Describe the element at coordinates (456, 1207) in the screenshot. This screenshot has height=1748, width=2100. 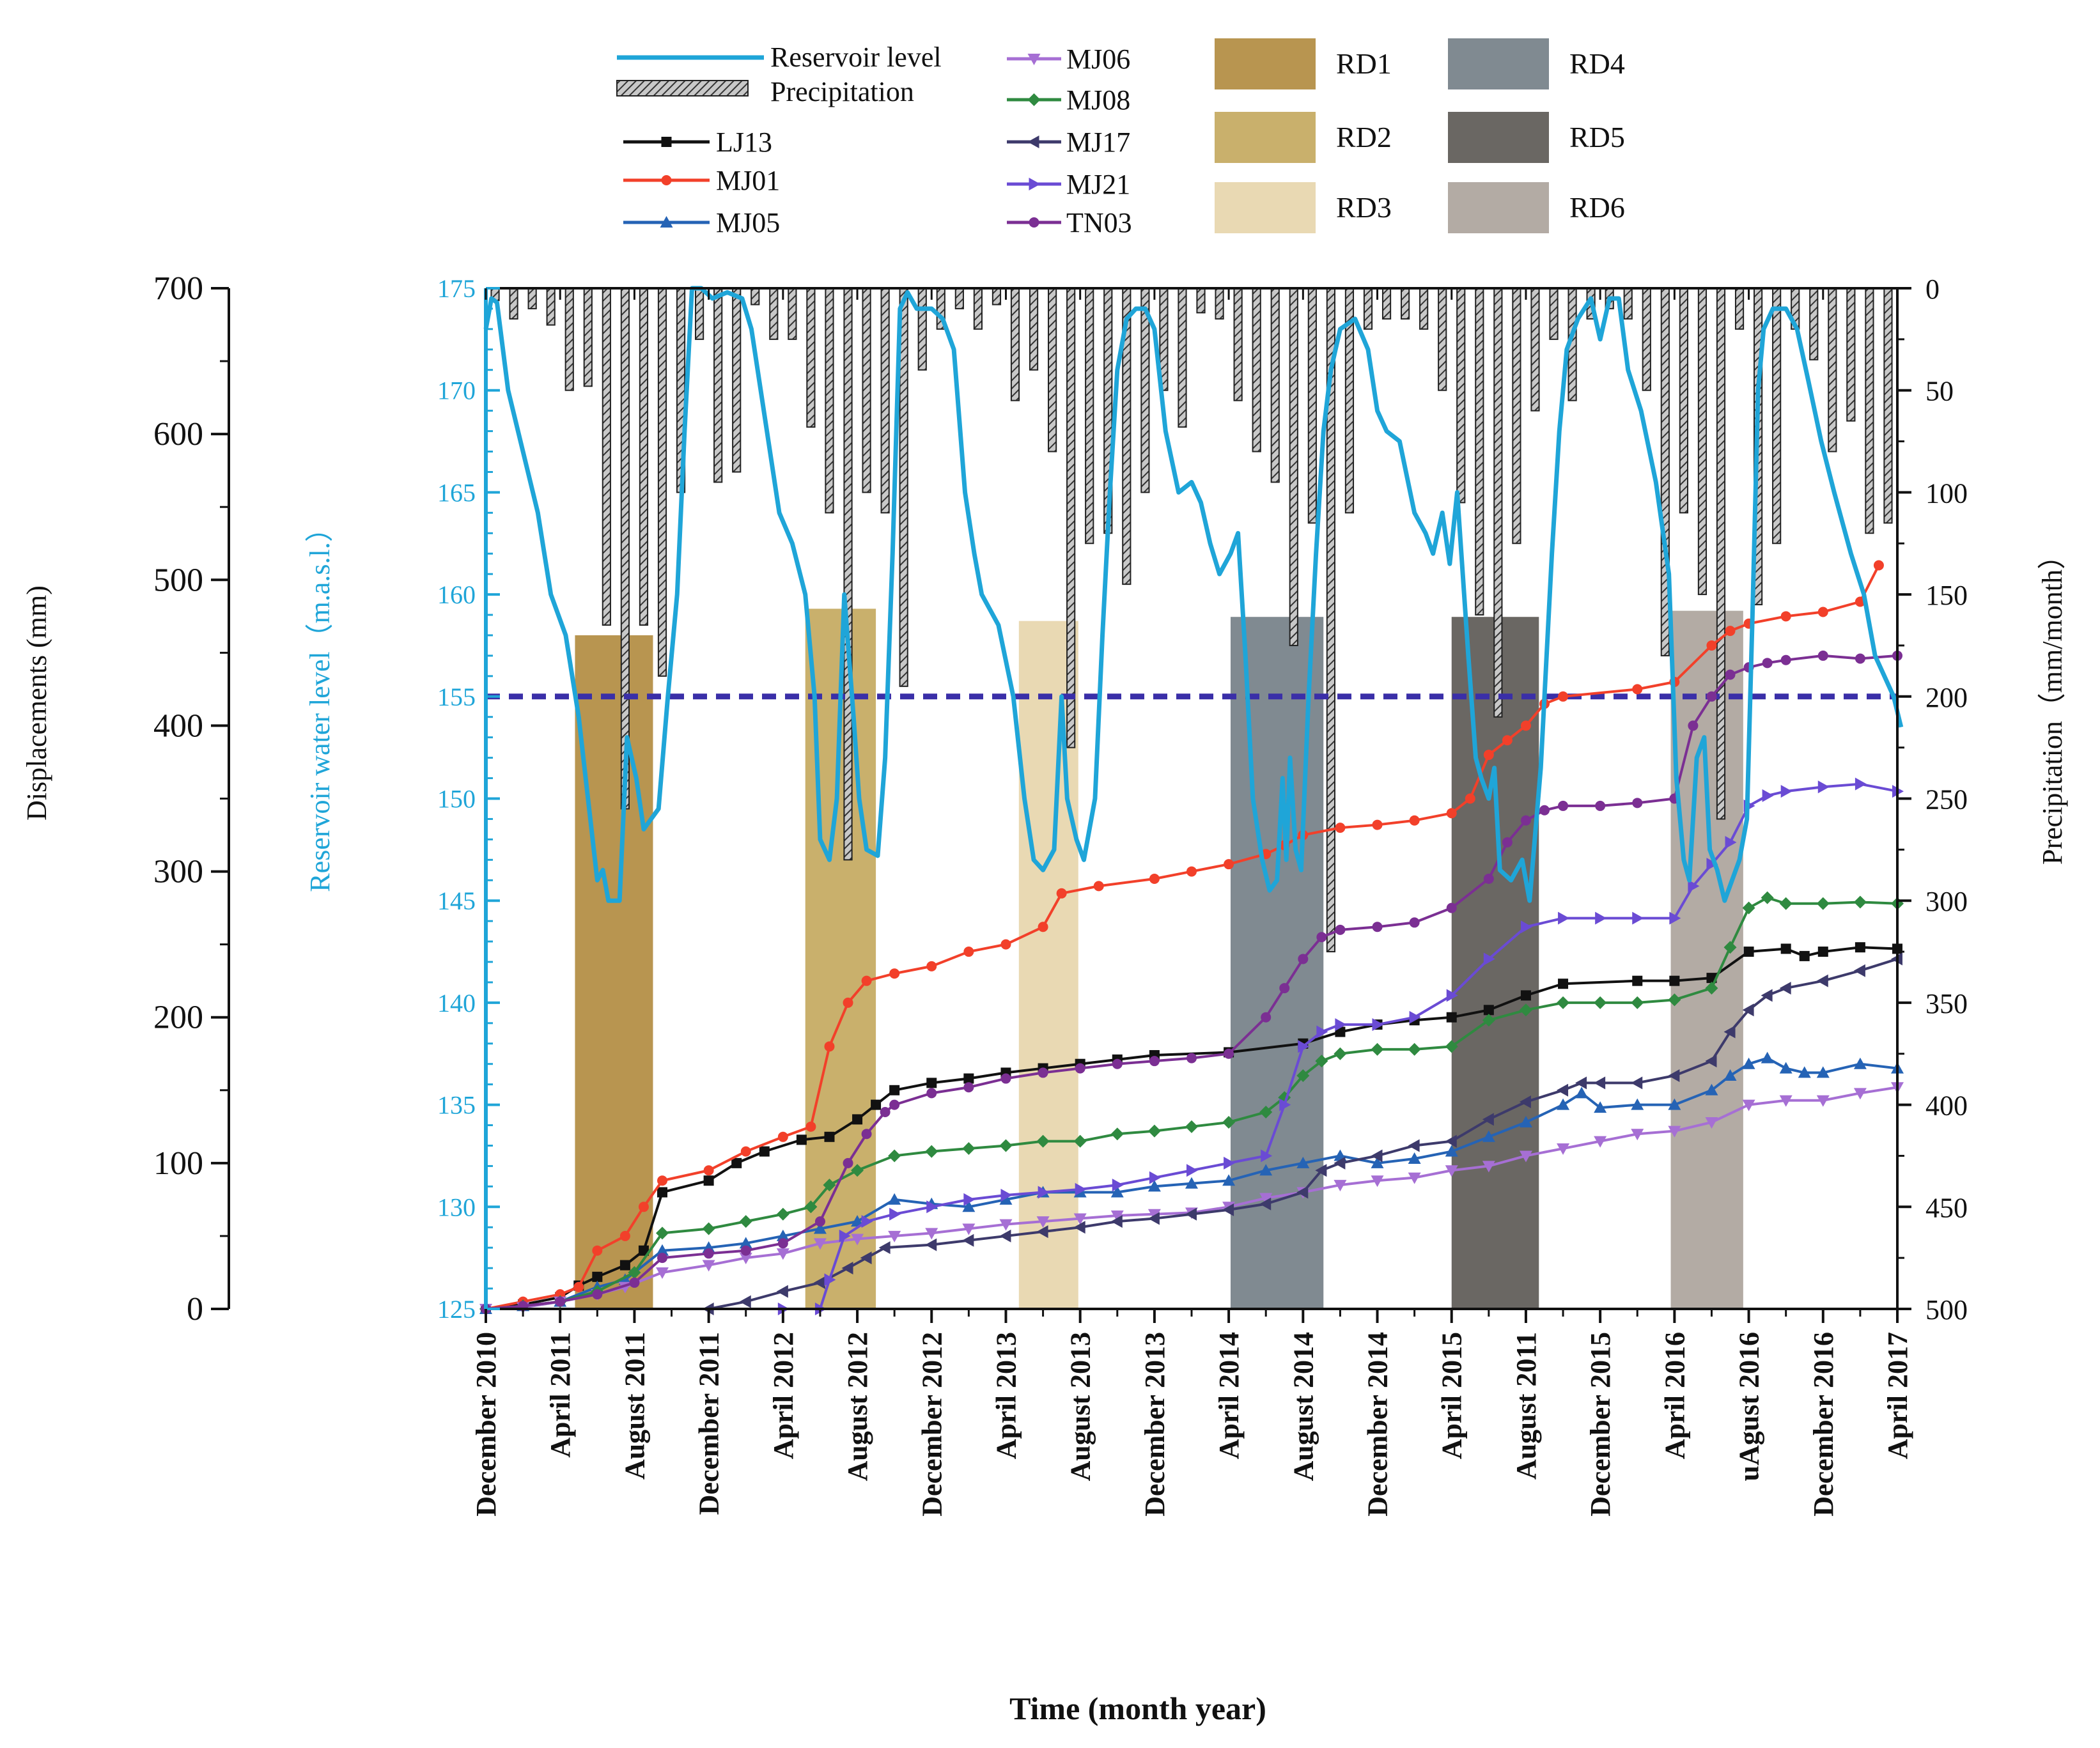
I see `y2-tick-label: 130` at that location.